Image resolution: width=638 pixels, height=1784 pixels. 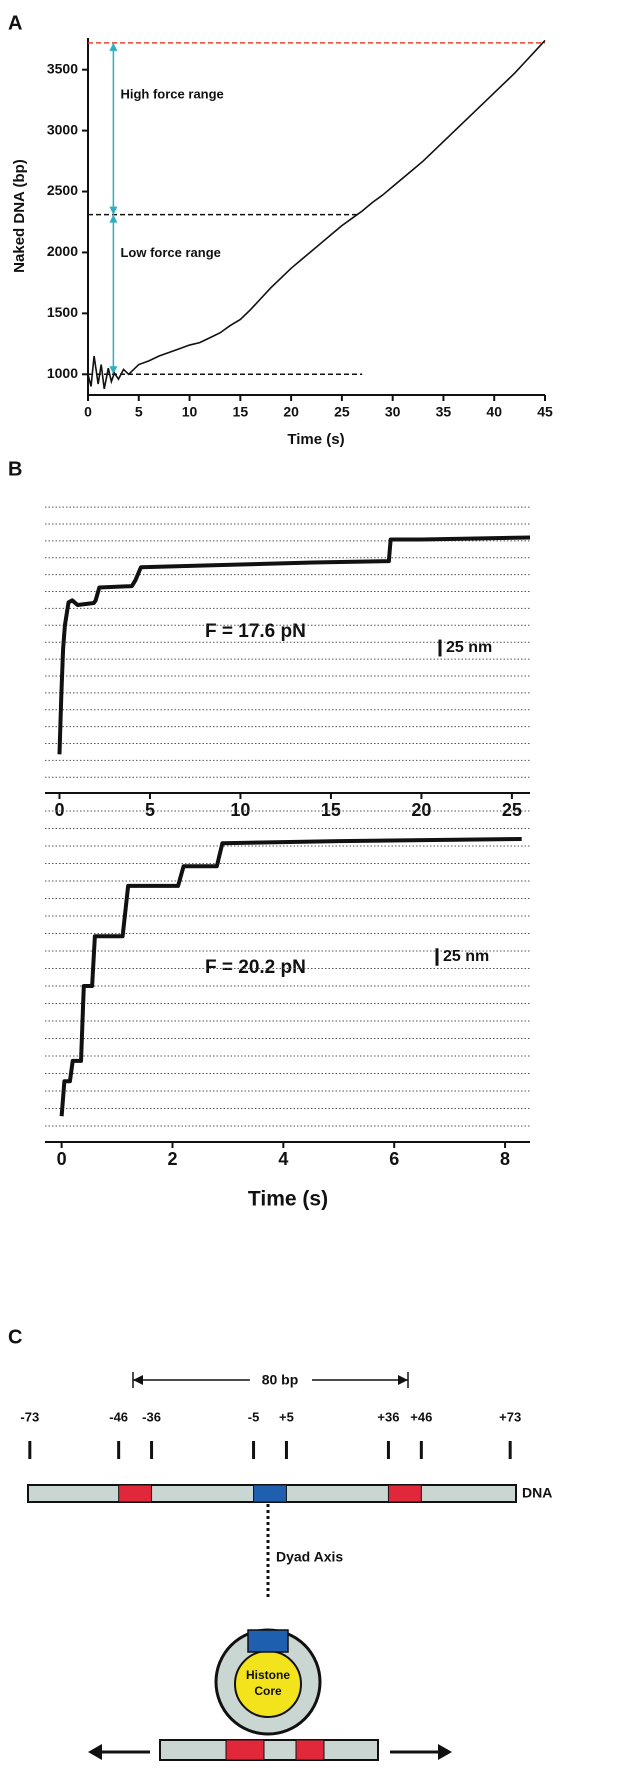 I want to click on y-axis-label: Naked DNA (bp), so click(x=19, y=216).